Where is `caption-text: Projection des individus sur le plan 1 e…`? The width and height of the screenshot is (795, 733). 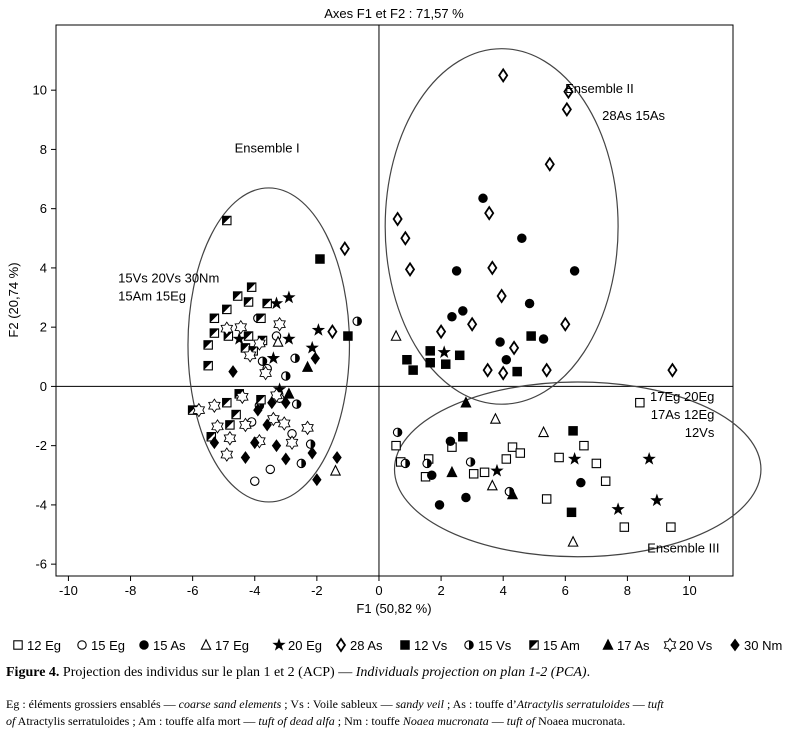 caption-text: Projection des individus sur le plan 1 e… is located at coordinates (207, 672).